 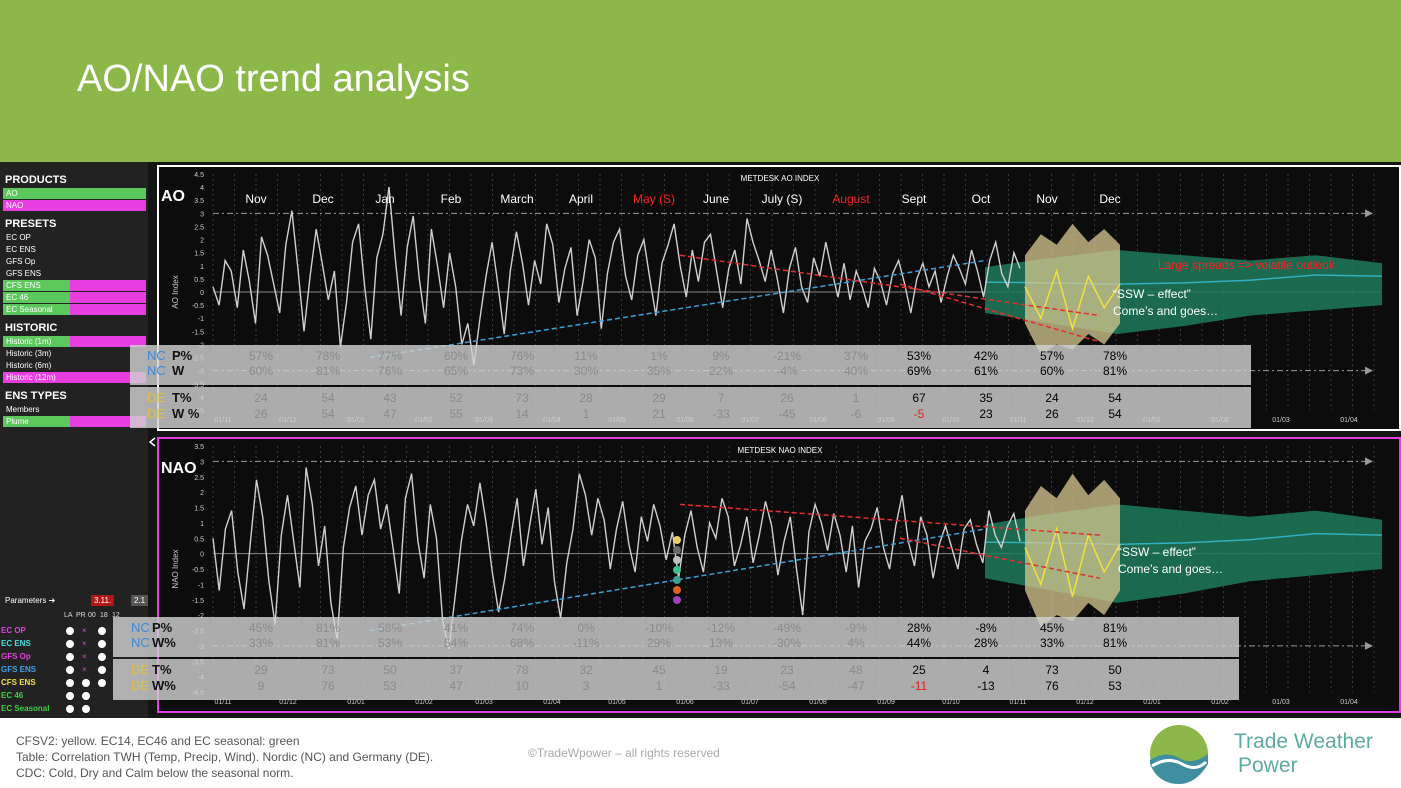 What do you see at coordinates (586, 398) in the screenshot?
I see `table-cell: 28` at bounding box center [586, 398].